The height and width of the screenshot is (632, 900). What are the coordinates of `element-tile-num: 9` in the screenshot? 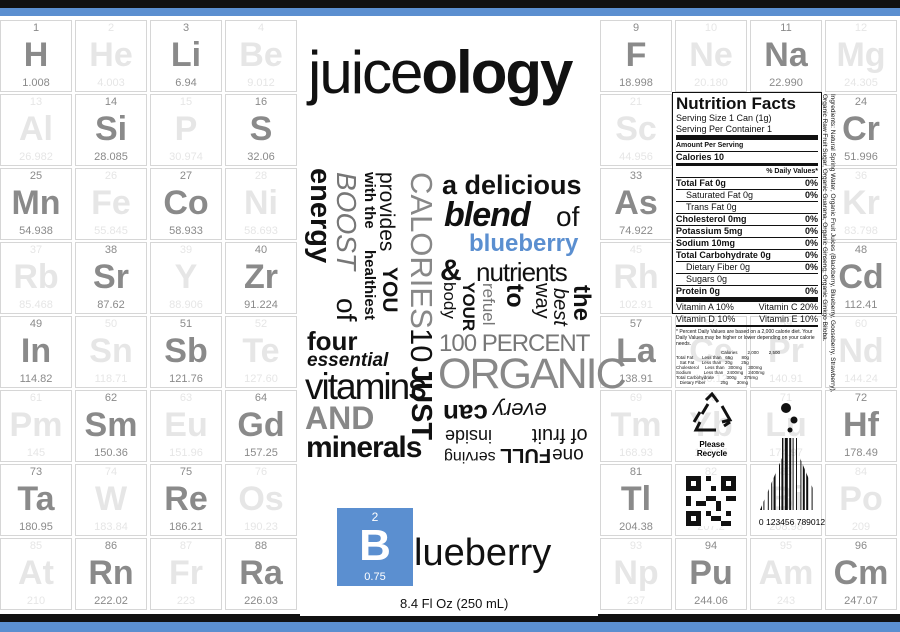 It's located at (636, 28).